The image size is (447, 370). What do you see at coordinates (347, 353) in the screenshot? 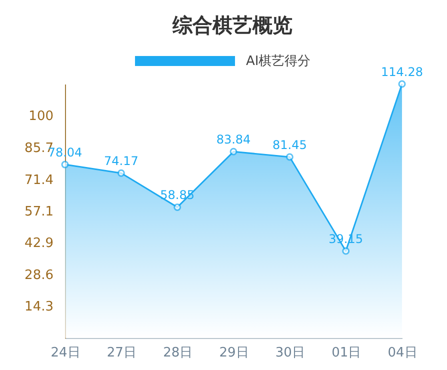
I see `x-tick-label: 01日` at bounding box center [347, 353].